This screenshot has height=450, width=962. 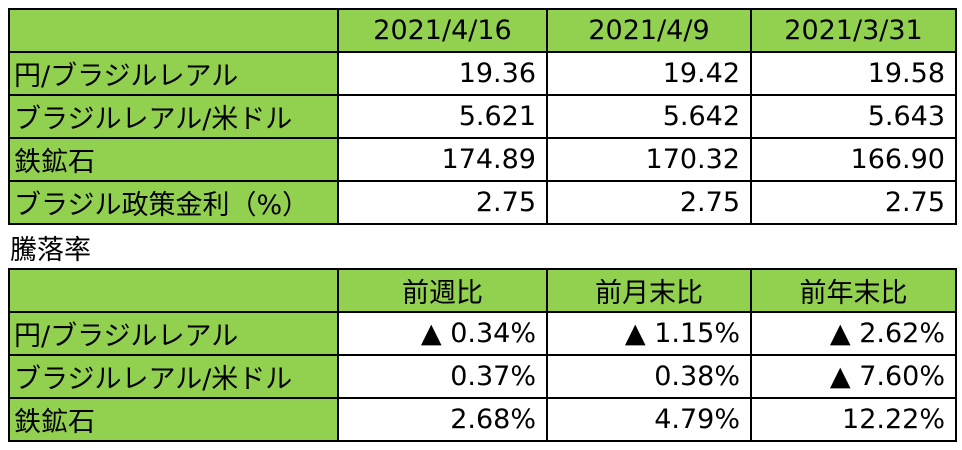 What do you see at coordinates (442, 333) in the screenshot?
I see `value-cell: ▲ 0.34%` at bounding box center [442, 333].